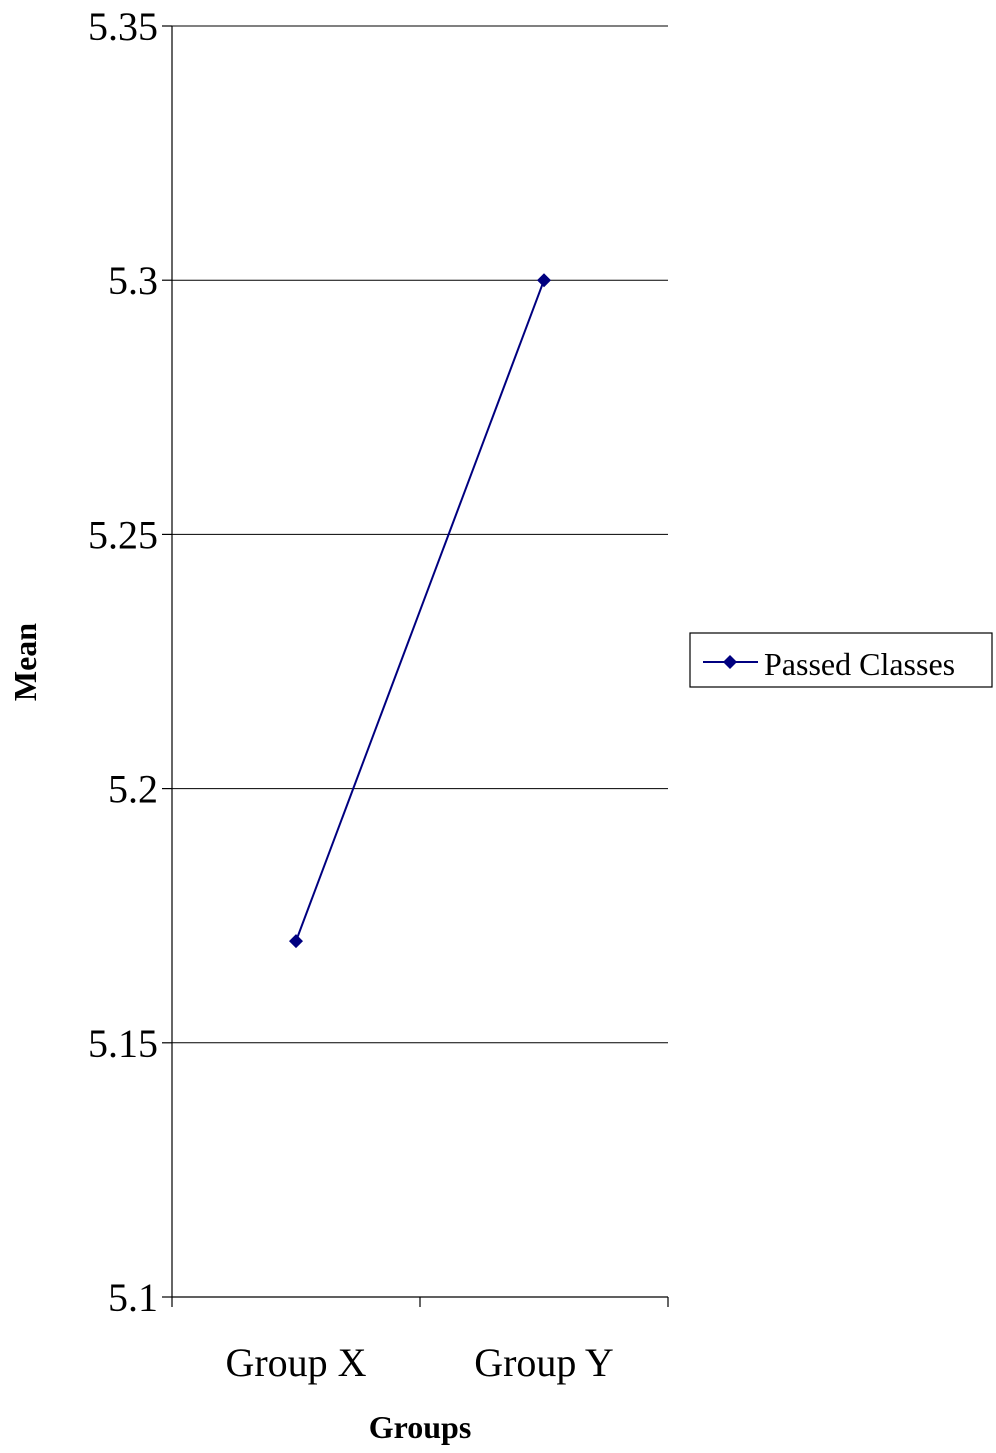 The image size is (996, 1453). What do you see at coordinates (295, 1362) in the screenshot?
I see `x-tick-label: Group X` at bounding box center [295, 1362].